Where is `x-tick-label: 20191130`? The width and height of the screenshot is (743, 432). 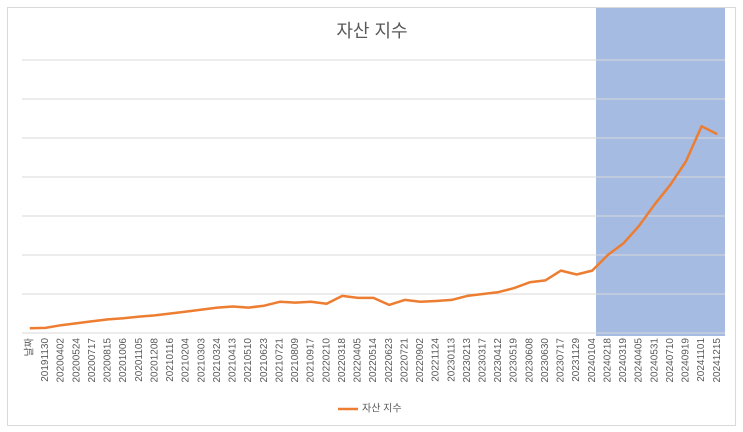
x-tick-label: 20191130 is located at coordinates (45, 360).